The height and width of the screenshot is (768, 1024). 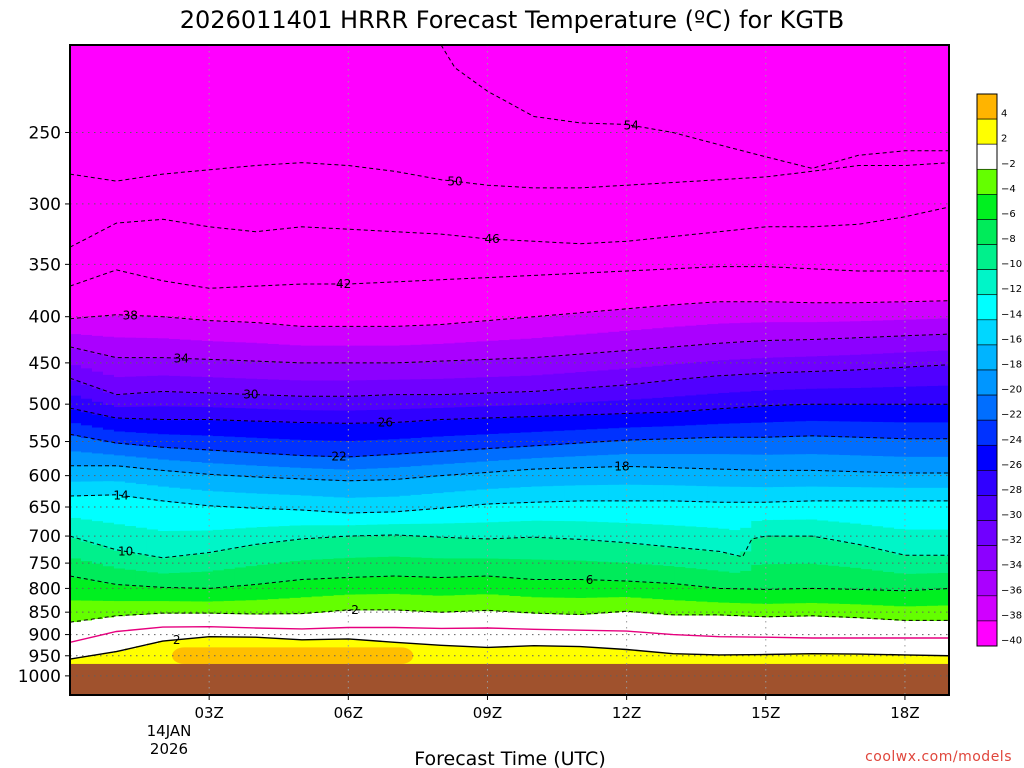 What do you see at coordinates (987, 307) in the screenshot?
I see `colorbar-swatch--14` at bounding box center [987, 307].